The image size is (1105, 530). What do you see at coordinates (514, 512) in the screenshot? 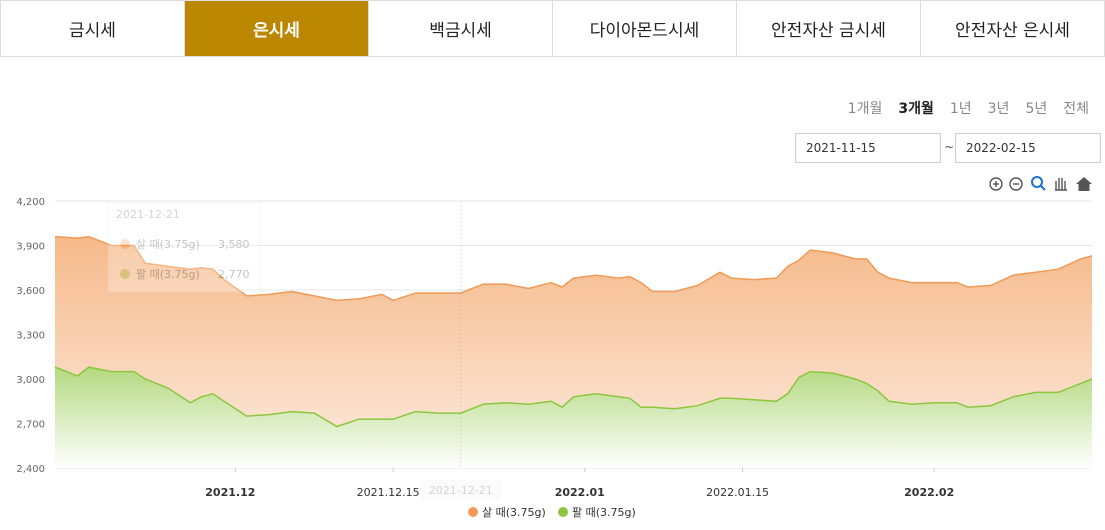
I see `legend-label: 살 때(3.75g)` at bounding box center [514, 512].